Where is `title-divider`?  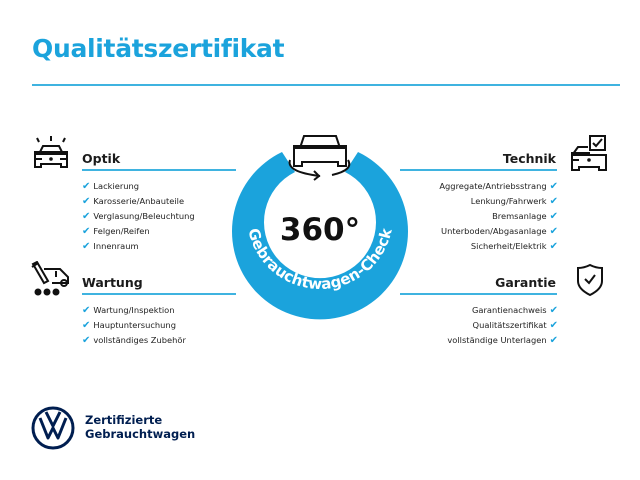
title-divider is located at coordinates (326, 85).